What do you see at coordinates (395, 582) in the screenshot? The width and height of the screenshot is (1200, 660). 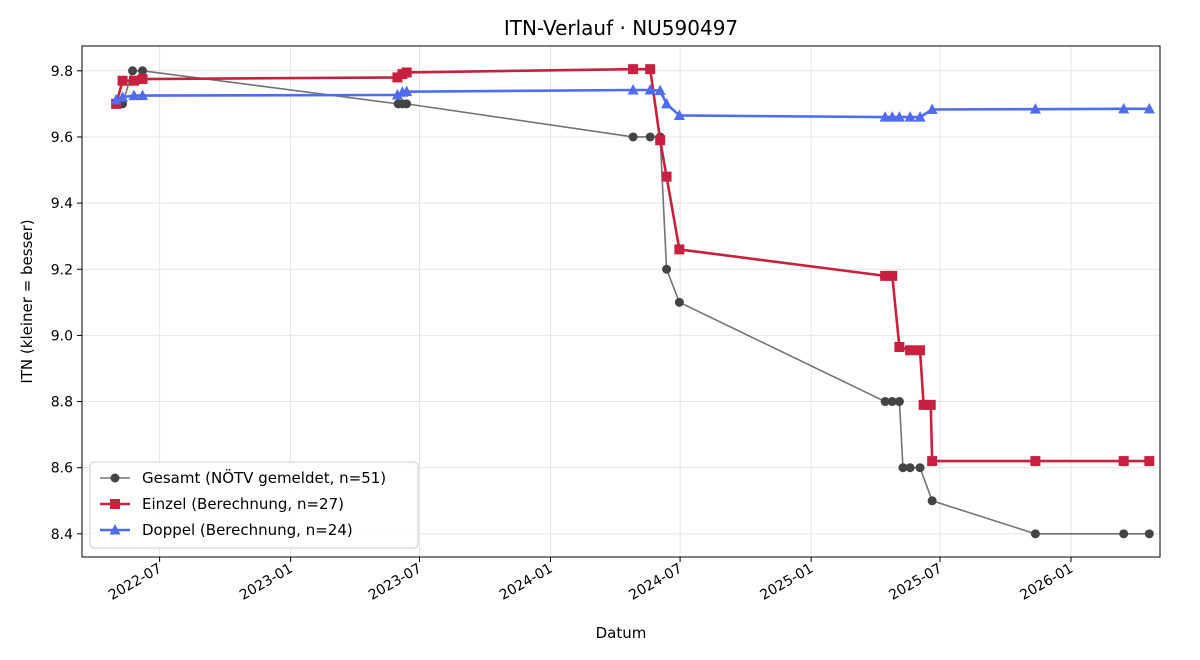 I see `x-tick-label: 2023-07` at bounding box center [395, 582].